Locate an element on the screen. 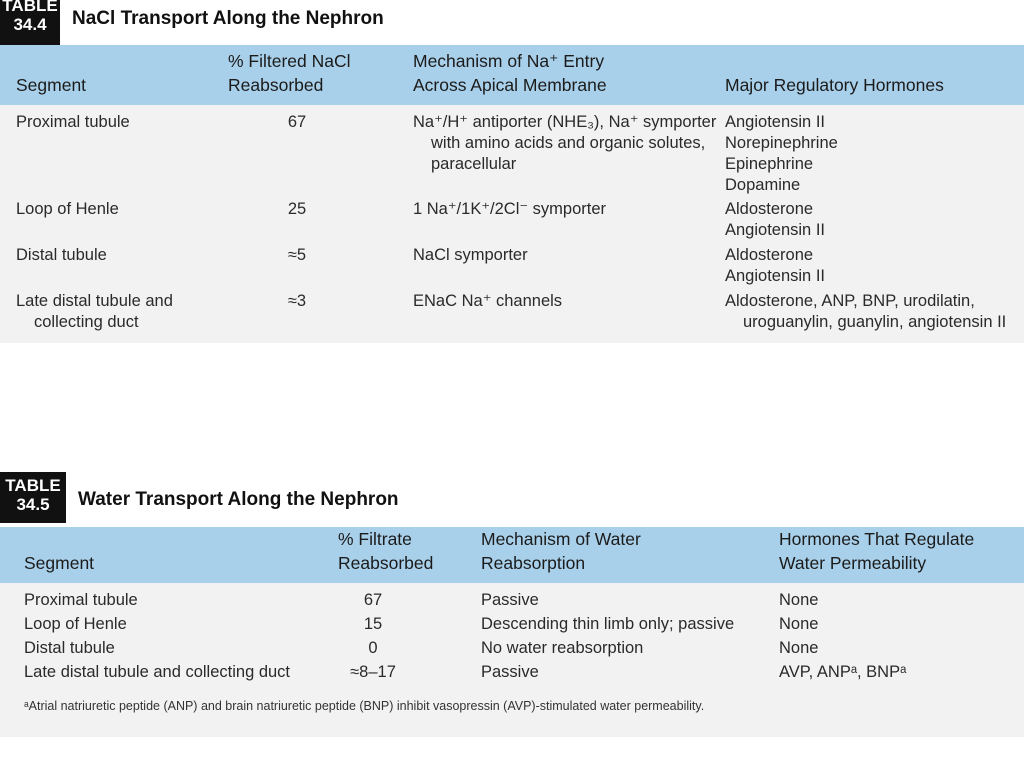 This screenshot has height=767, width=1024. column-header: Hormones That Regulate is located at coordinates (877, 539).